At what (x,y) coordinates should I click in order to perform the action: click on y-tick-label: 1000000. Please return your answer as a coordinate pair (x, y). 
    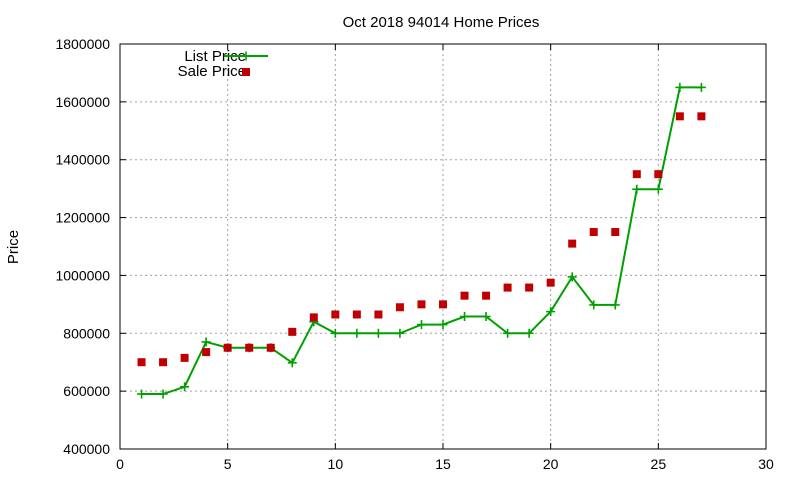
    Looking at the image, I should click on (82, 275).